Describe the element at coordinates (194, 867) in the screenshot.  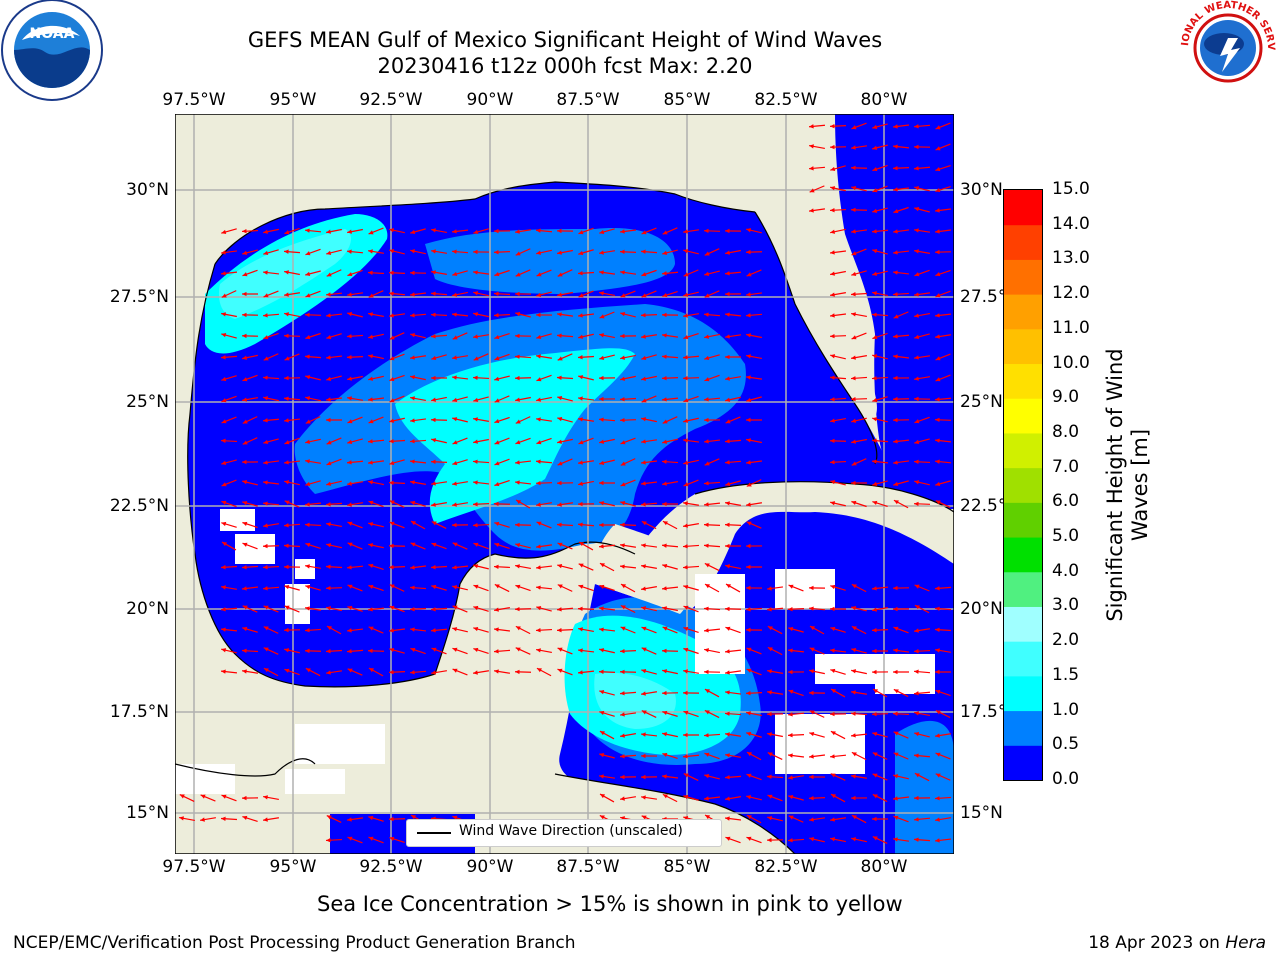
I see `lon-tick-bottom: 97.5°W` at that location.